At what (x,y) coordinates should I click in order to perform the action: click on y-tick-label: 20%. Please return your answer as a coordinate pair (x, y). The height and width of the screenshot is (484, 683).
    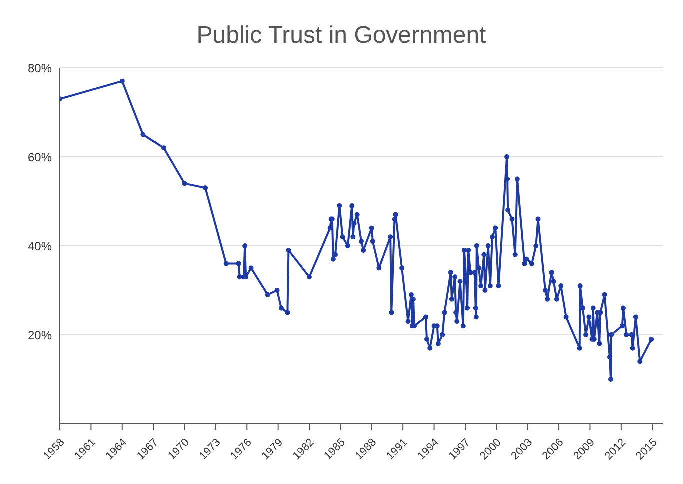
    Looking at the image, I should click on (40, 335).